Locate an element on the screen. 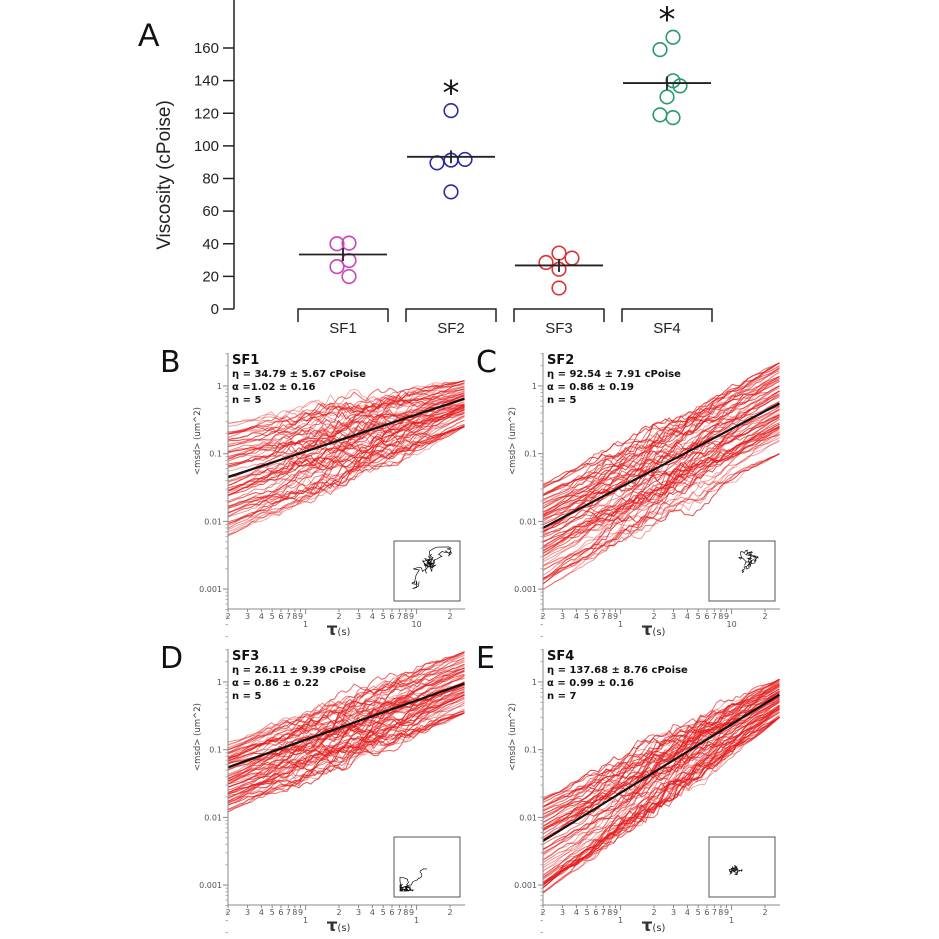 The image size is (939, 939). inset-frame is located at coordinates (742, 867).